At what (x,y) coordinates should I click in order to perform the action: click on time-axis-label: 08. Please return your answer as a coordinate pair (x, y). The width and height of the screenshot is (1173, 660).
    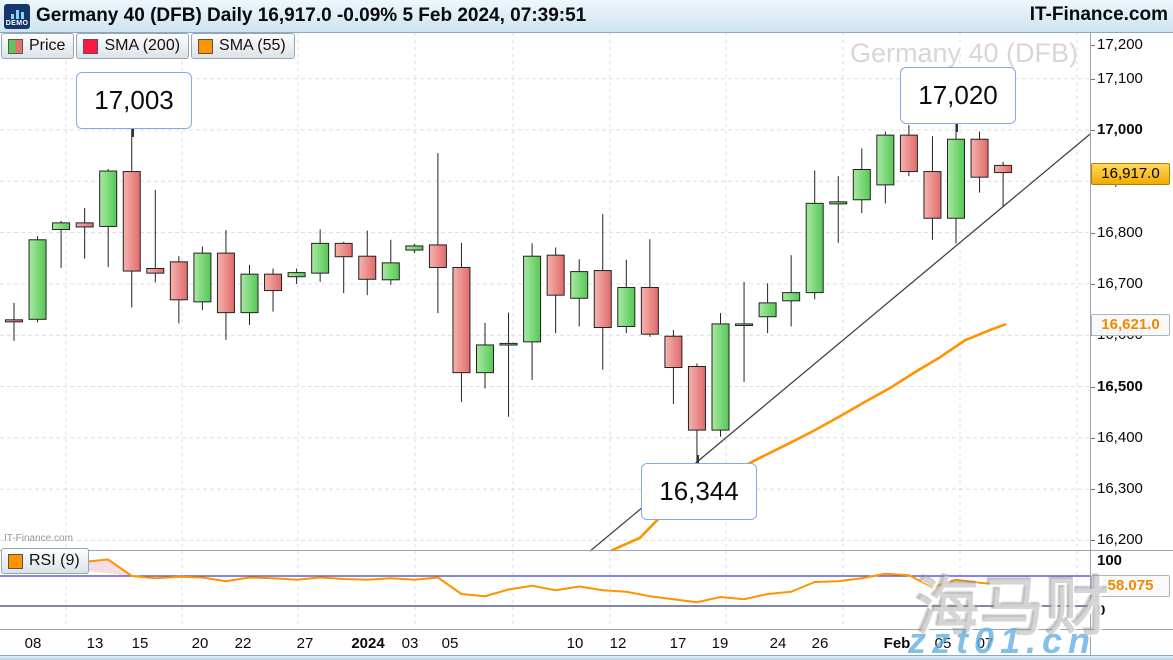
    Looking at the image, I should click on (33, 643).